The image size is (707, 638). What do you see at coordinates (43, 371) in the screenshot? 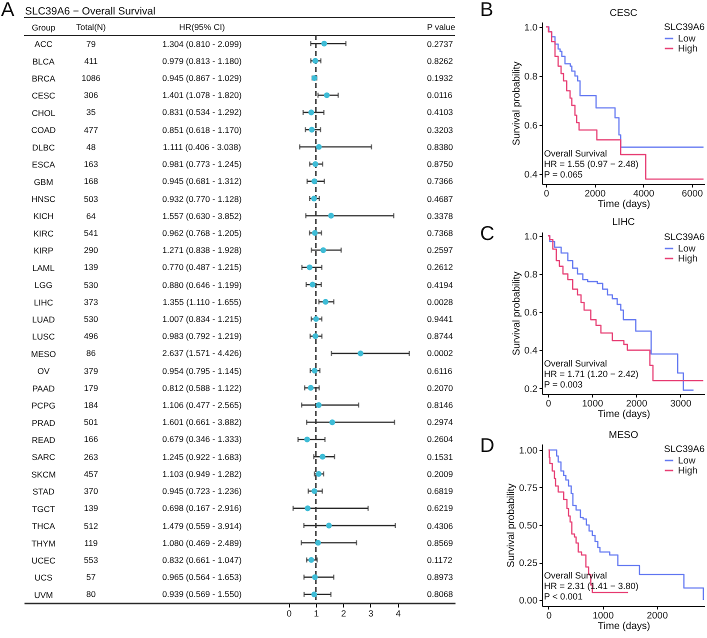
I see `y-tick-label: OV` at bounding box center [43, 371].